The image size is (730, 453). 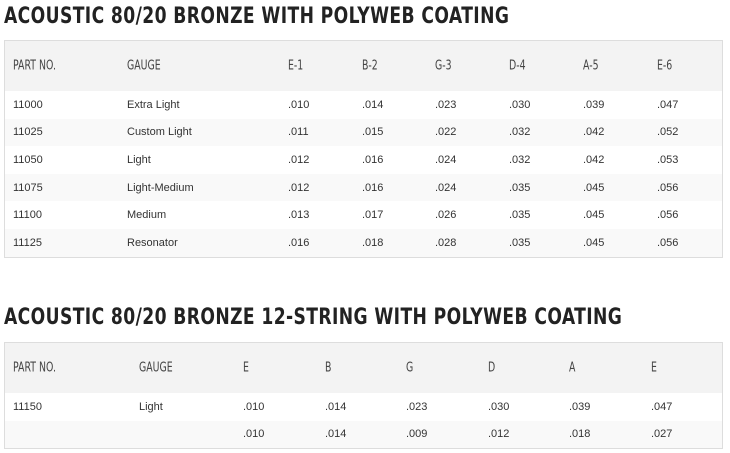 I want to click on table-row: 11000 Extra Light .010 .014 .023 .030 .039 .047, so click(x=363, y=105).